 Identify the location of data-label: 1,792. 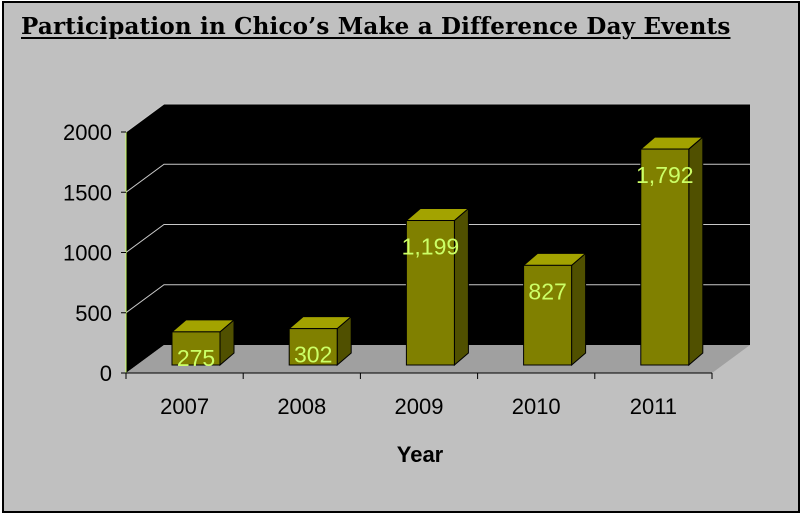
(665, 175).